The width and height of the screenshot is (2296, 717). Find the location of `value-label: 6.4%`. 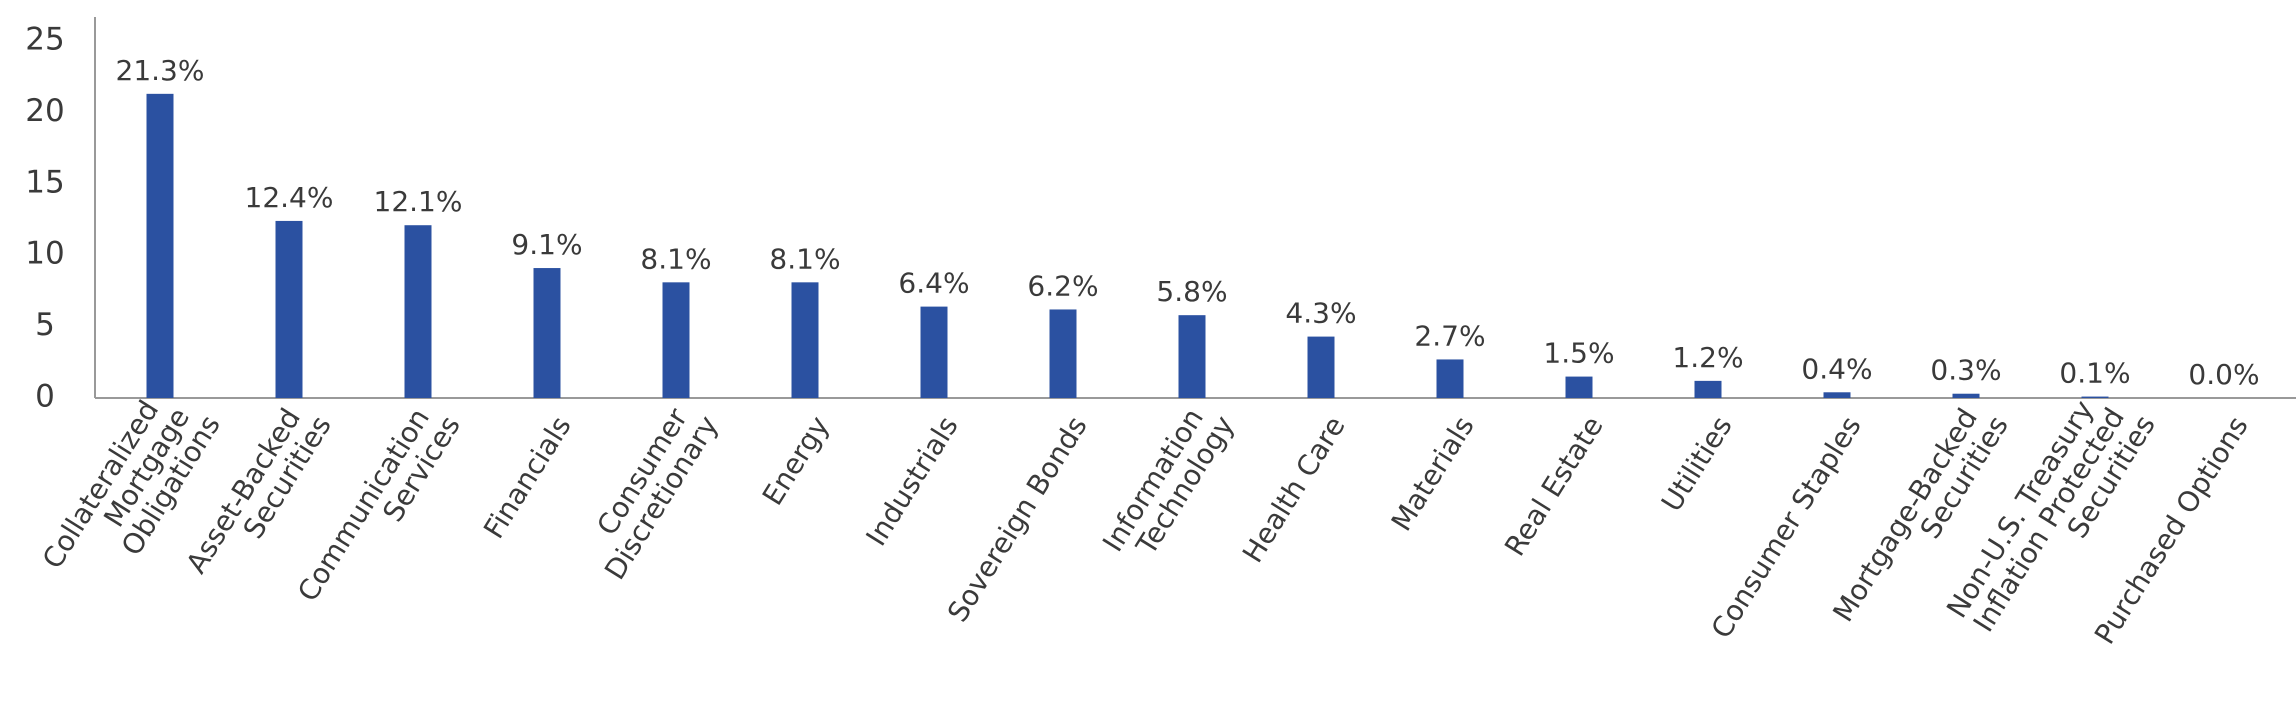

value-label: 6.4% is located at coordinates (933, 283).